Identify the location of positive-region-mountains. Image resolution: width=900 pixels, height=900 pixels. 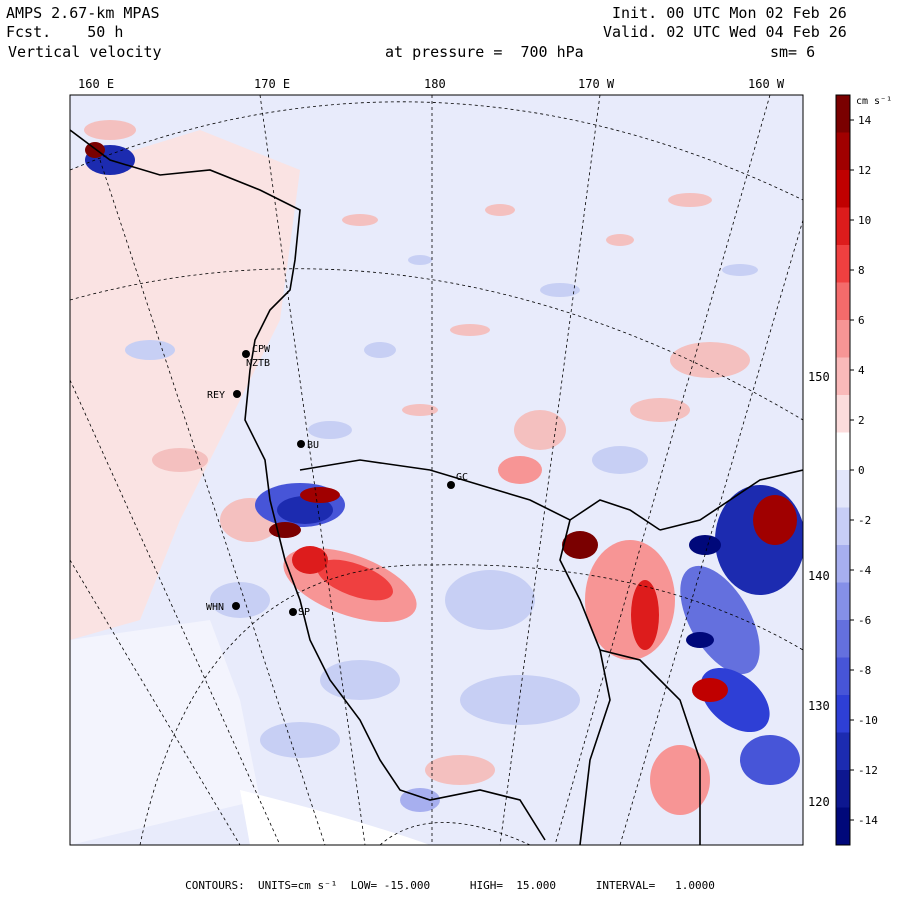
(336, 552).